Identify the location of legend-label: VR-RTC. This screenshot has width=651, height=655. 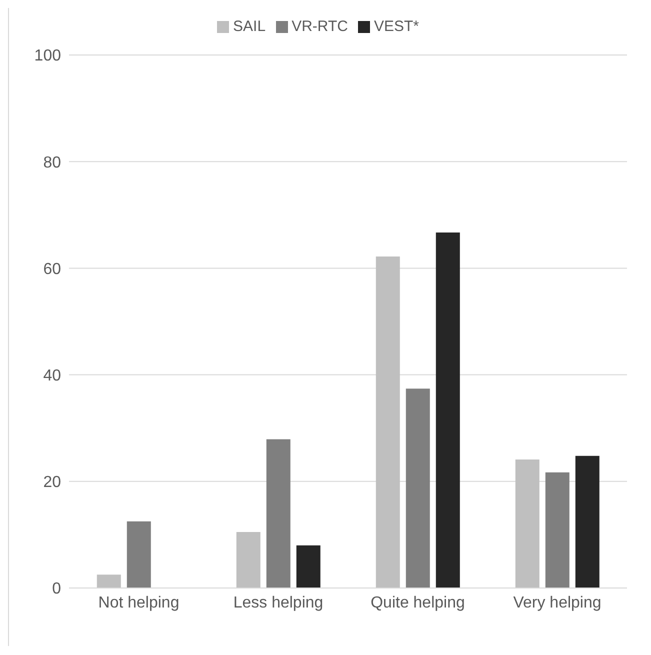
(320, 26).